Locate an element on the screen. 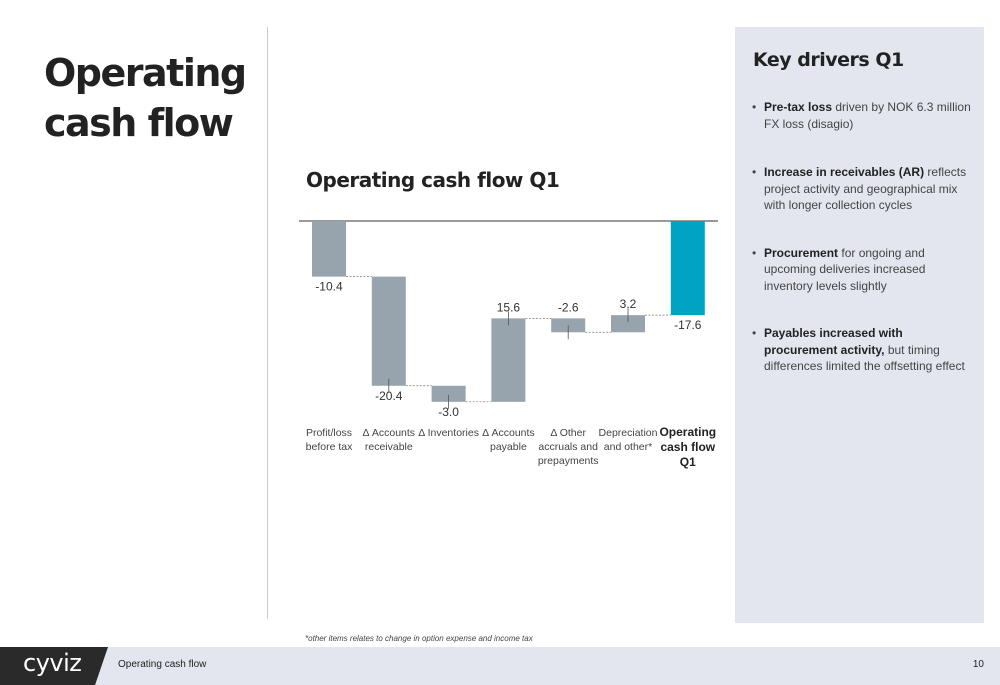  data-label: 15.6 is located at coordinates (509, 307).